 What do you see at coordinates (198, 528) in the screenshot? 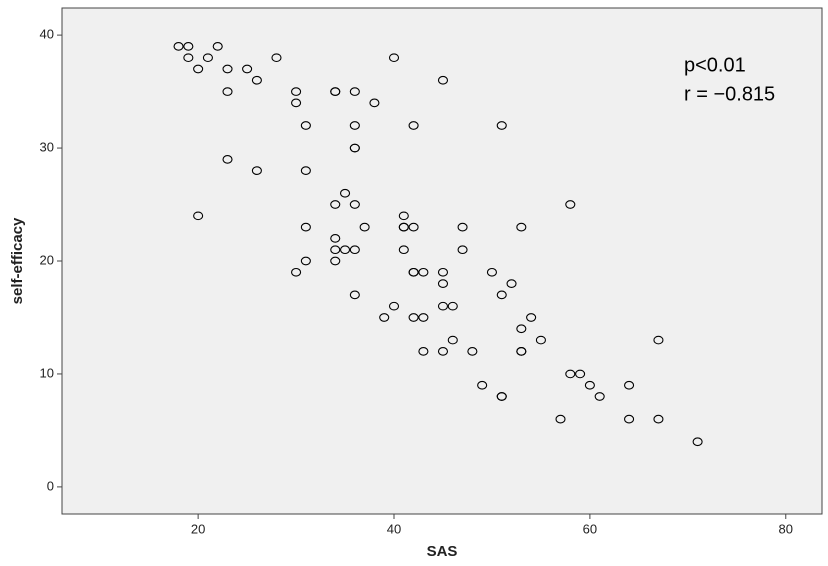
I see `x-tick-label: 20` at bounding box center [198, 528].